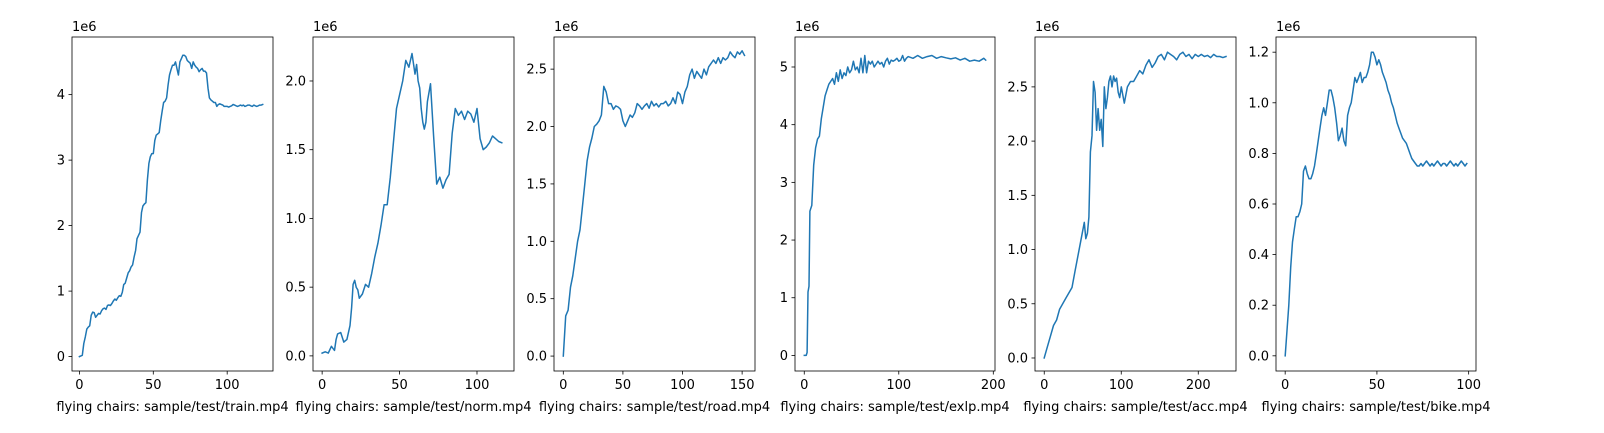  What do you see at coordinates (1258, 255) in the screenshot?
I see `y-tick-label: 0.4` at bounding box center [1258, 255].